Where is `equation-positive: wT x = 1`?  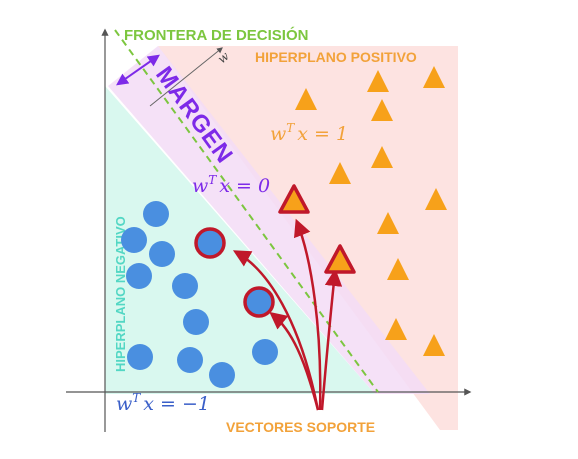
equation-positive: wT x = 1 is located at coordinates (309, 133).